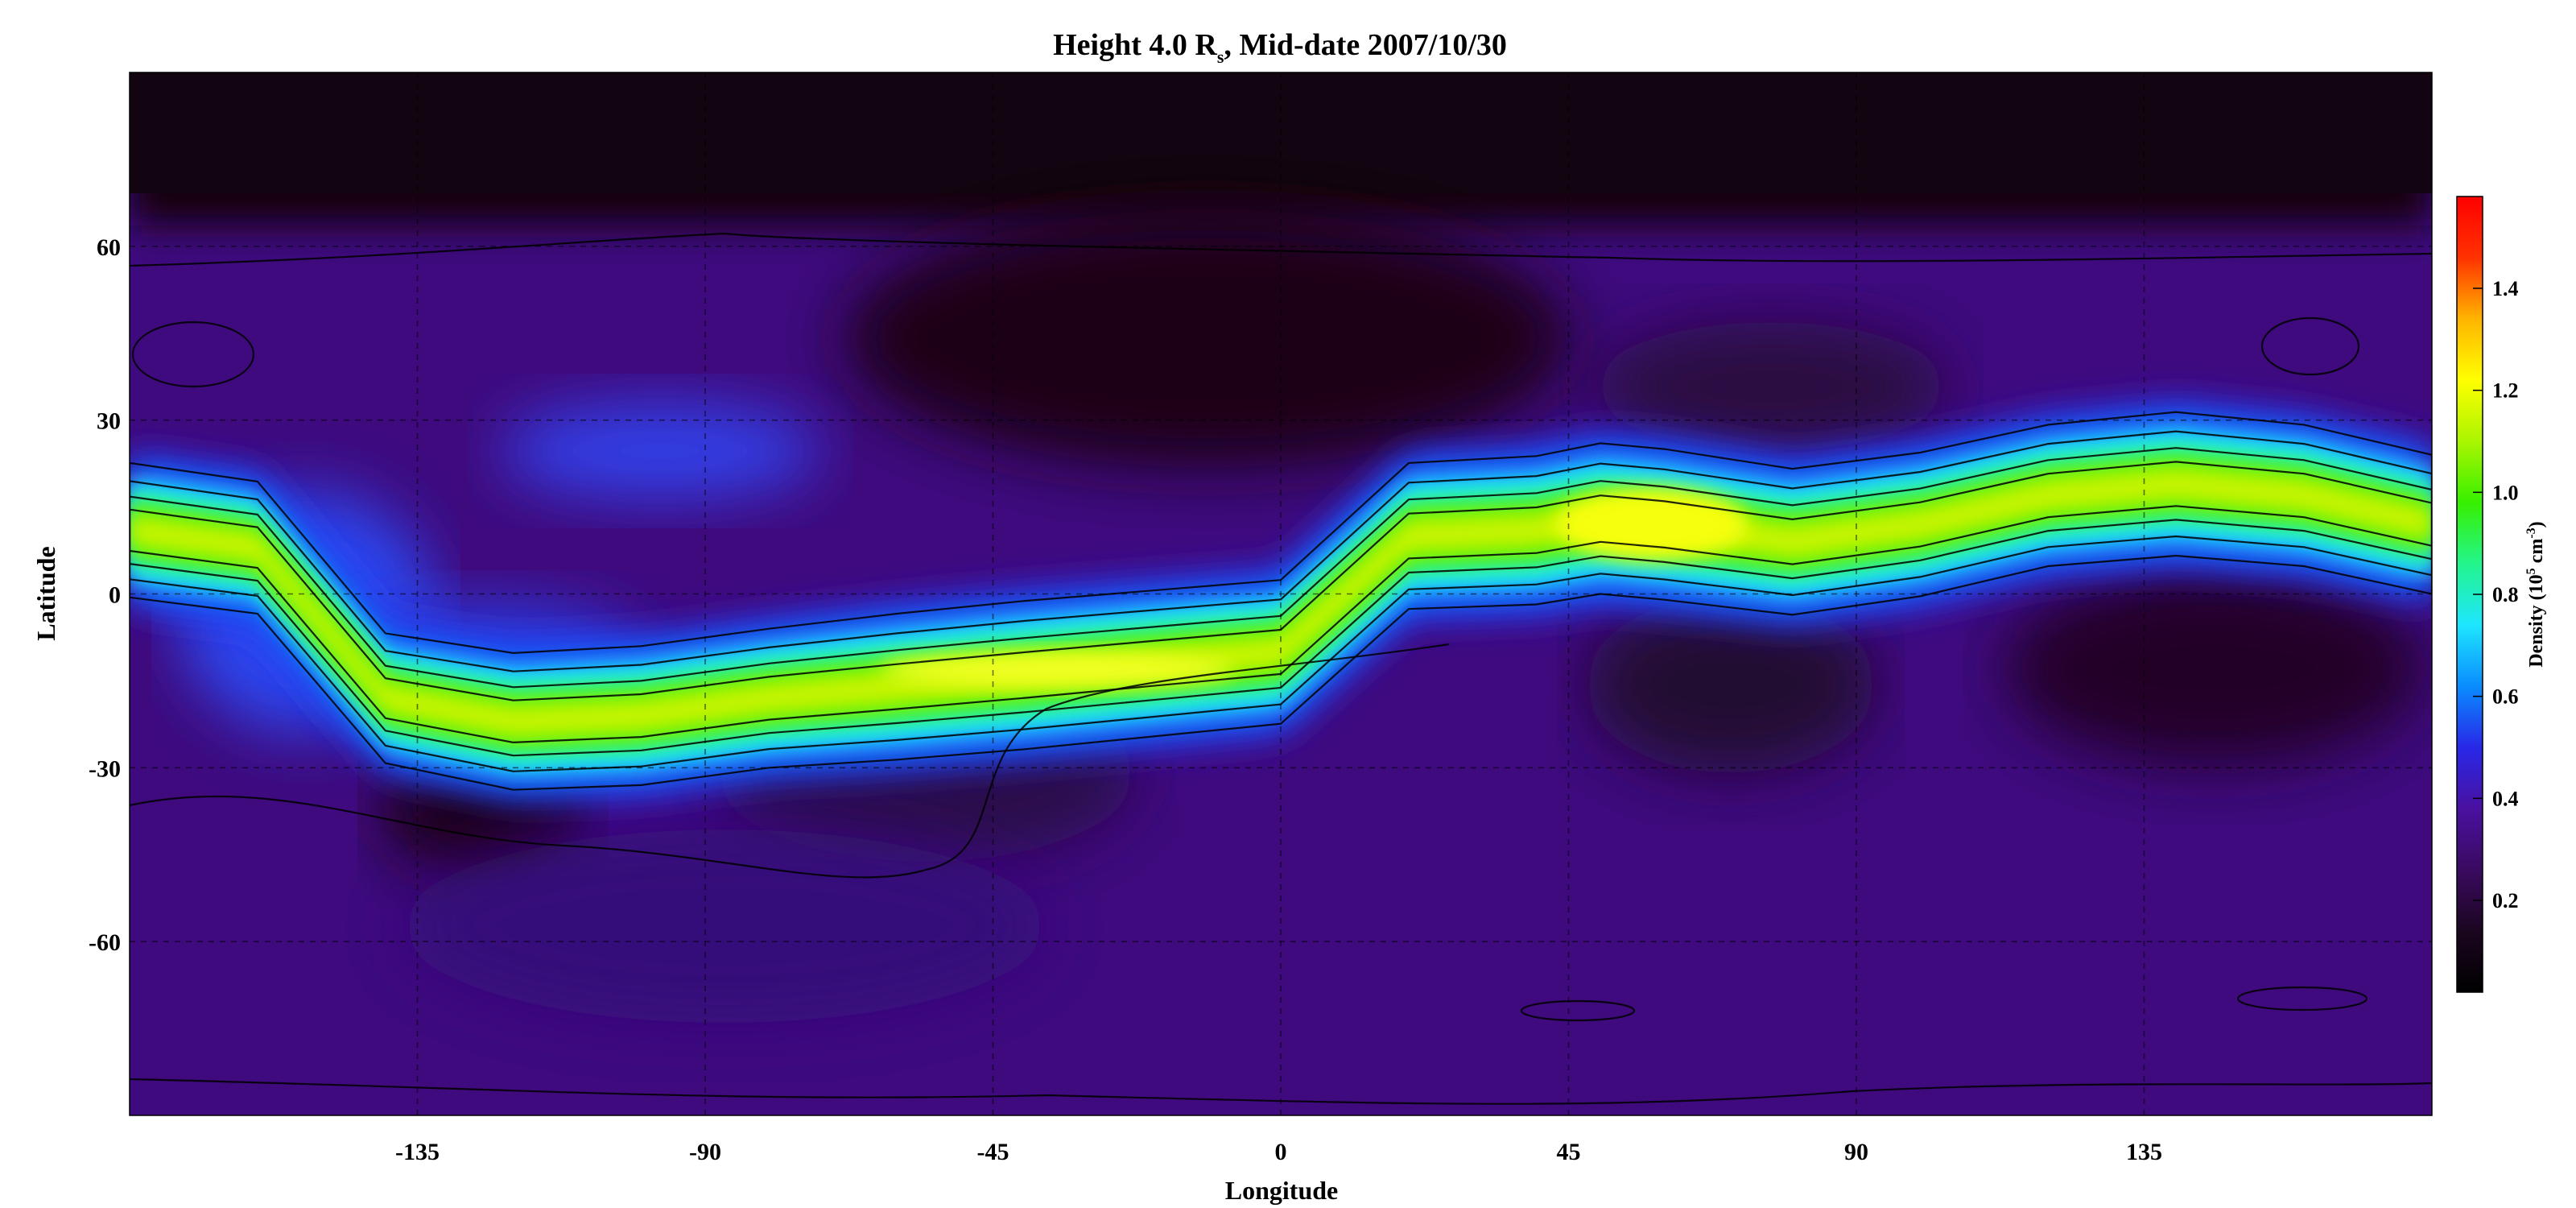 This screenshot has height=1208, width=2576. Describe the element at coordinates (993, 1152) in the screenshot. I see `x-tick-label: -45` at that location.